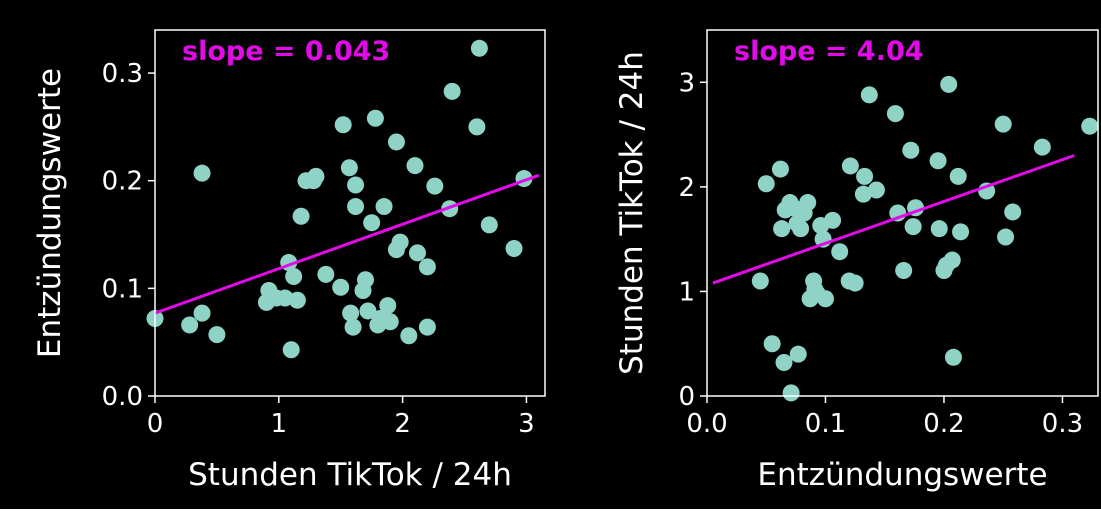 This screenshot has height=513, width=1101. I want to click on slope-annotation: slope = 0.043, so click(286, 51).